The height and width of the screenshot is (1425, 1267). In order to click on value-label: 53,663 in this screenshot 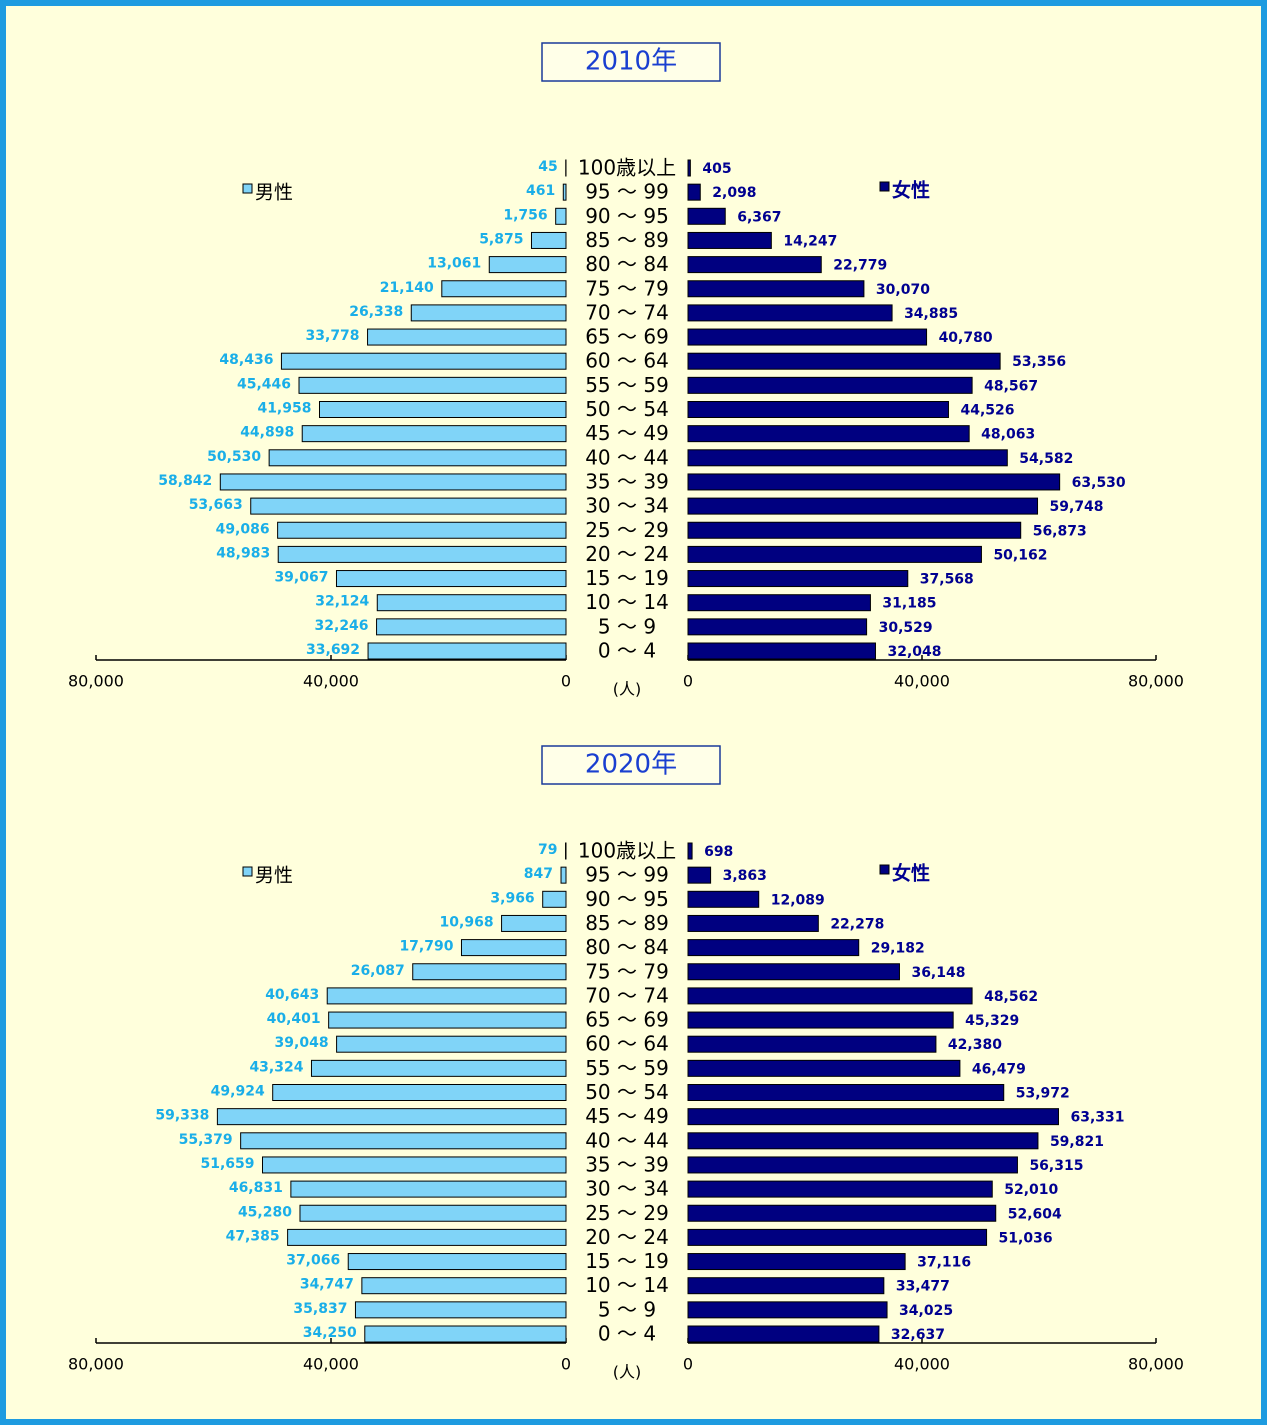, I will do `click(216, 505)`.